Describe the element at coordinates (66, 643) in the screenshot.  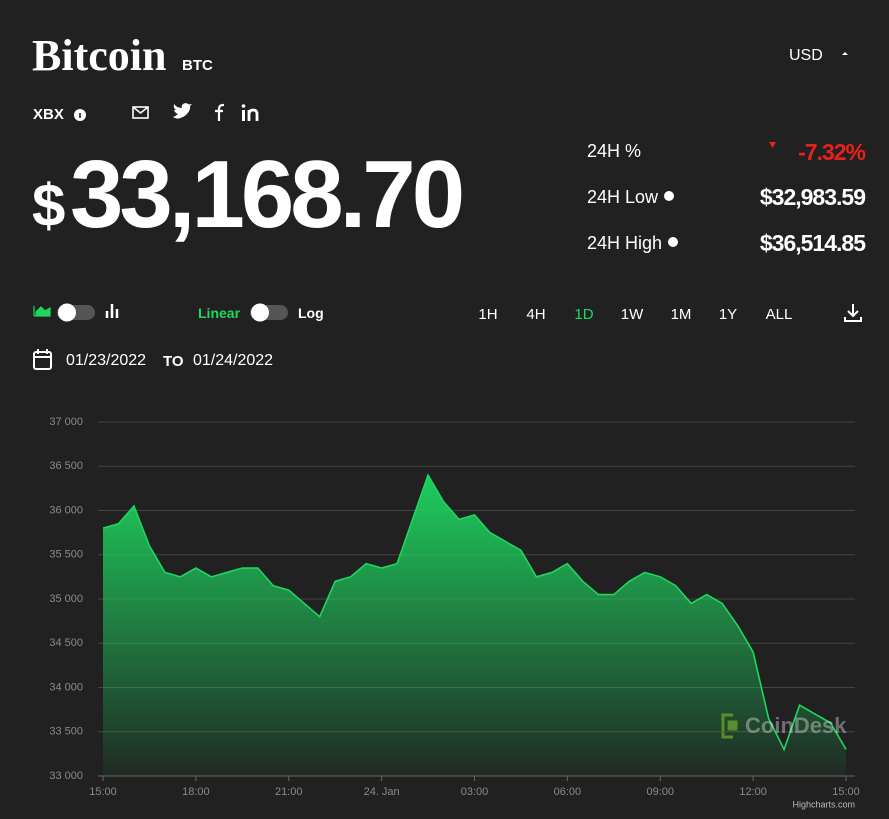
I see `y-tick-label: 34 500` at that location.